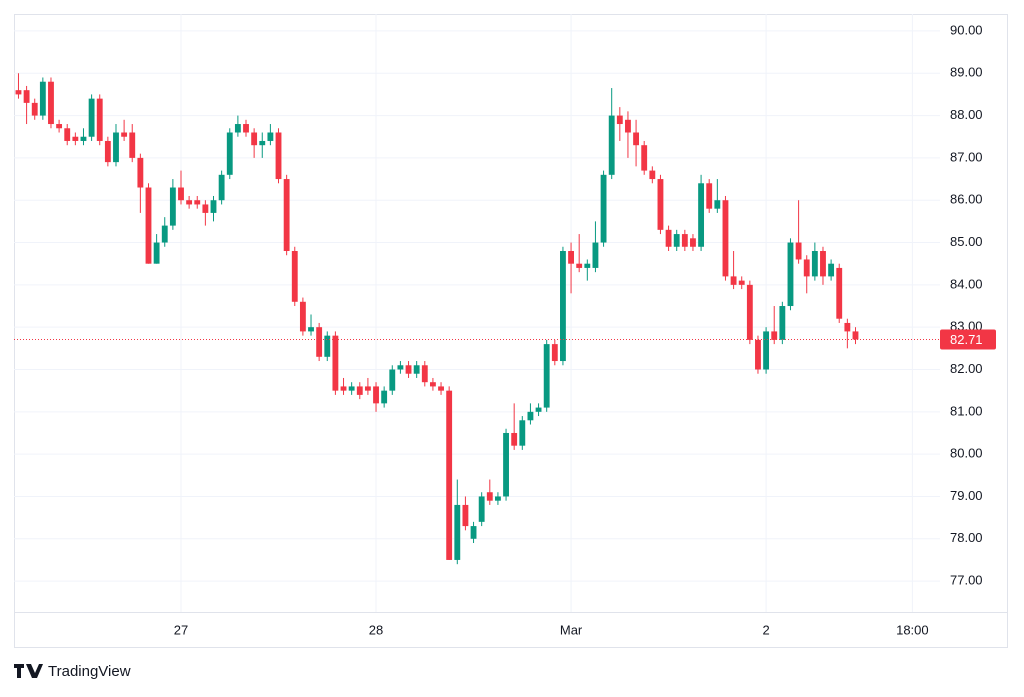 Image resolution: width=1024 pixels, height=697 pixels. Describe the element at coordinates (966, 114) in the screenshot. I see `y-tick-label: 88.00` at that location.